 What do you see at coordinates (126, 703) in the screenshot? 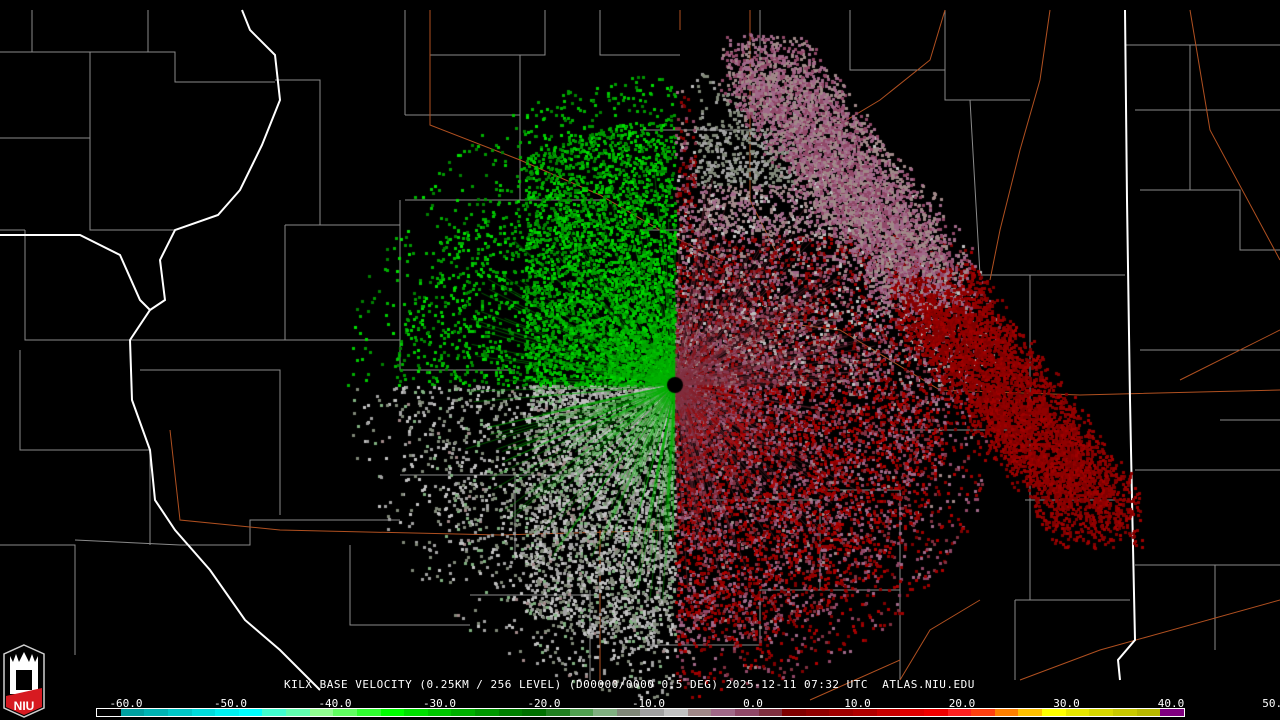
I see `legend-tick: -60.0` at bounding box center [126, 703].